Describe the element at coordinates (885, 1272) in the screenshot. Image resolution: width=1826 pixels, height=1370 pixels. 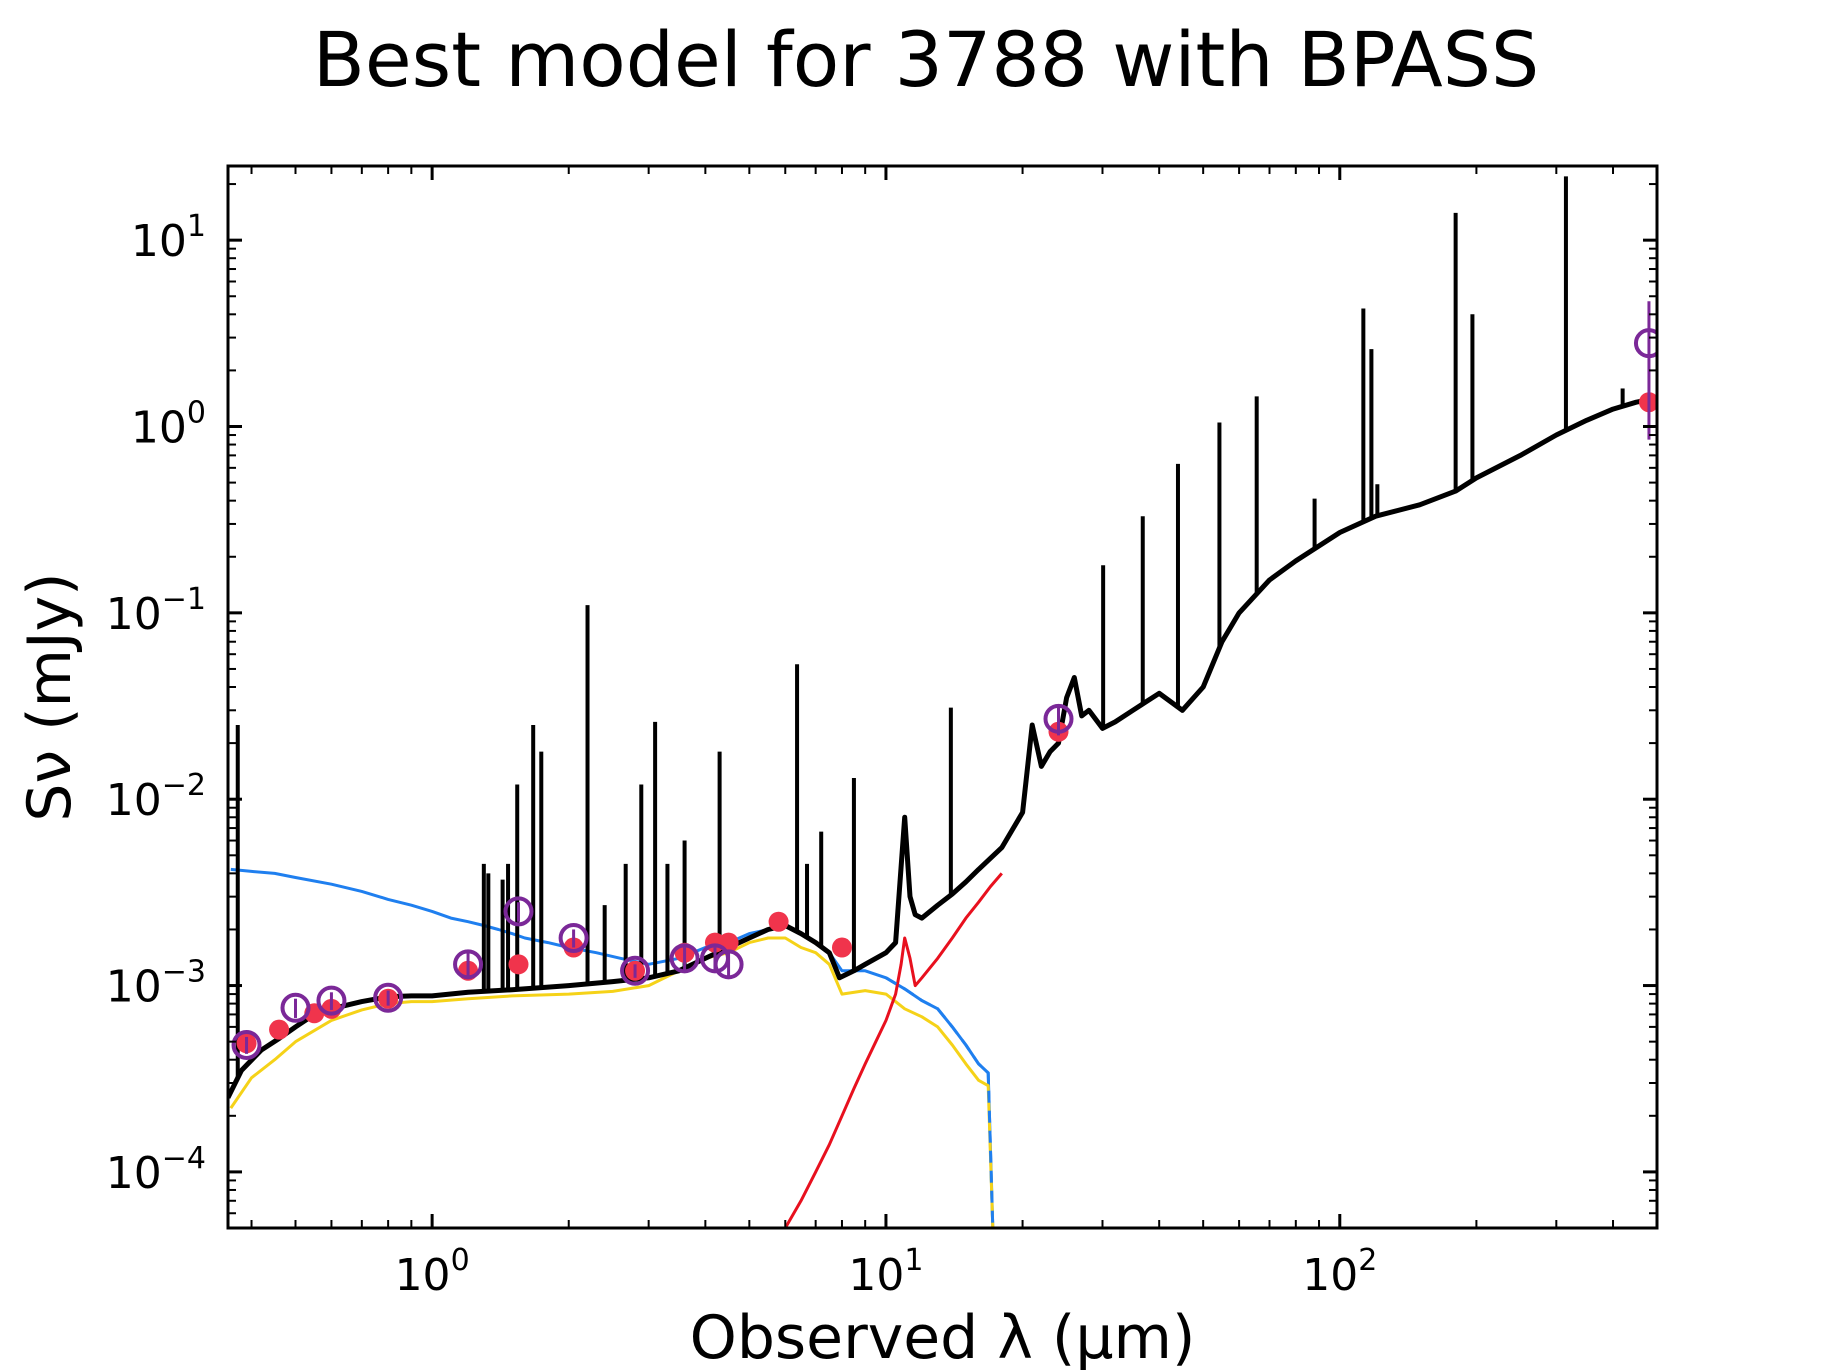
I see `x-tick-label: 10¹` at that location.